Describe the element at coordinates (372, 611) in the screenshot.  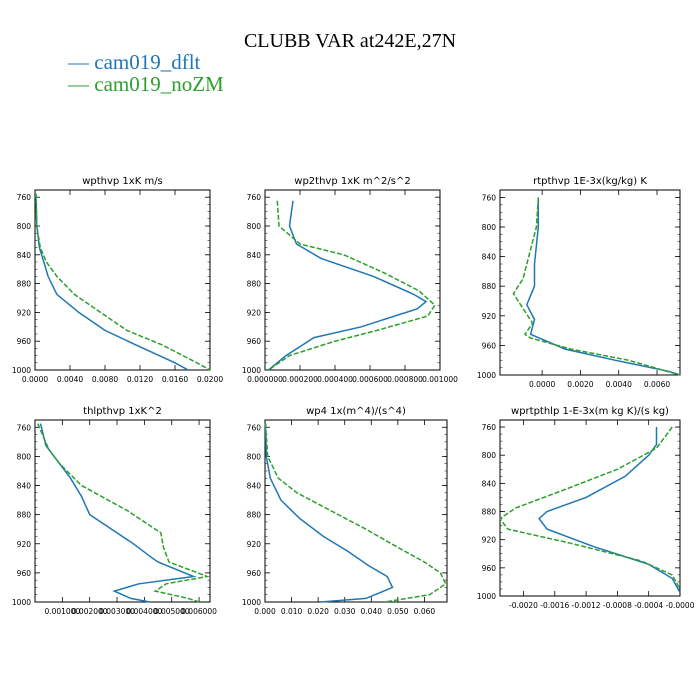
I see `x-tick-label: 0.040` at that location.